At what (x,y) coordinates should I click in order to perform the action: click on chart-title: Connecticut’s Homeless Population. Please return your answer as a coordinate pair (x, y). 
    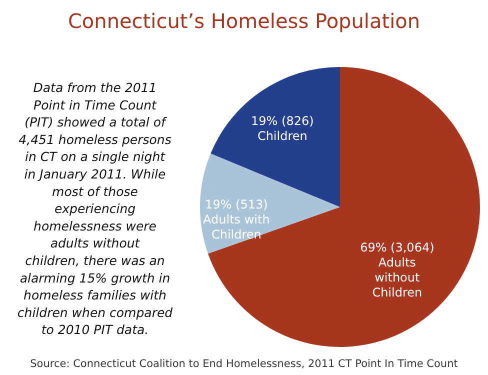
    Looking at the image, I should click on (244, 21).